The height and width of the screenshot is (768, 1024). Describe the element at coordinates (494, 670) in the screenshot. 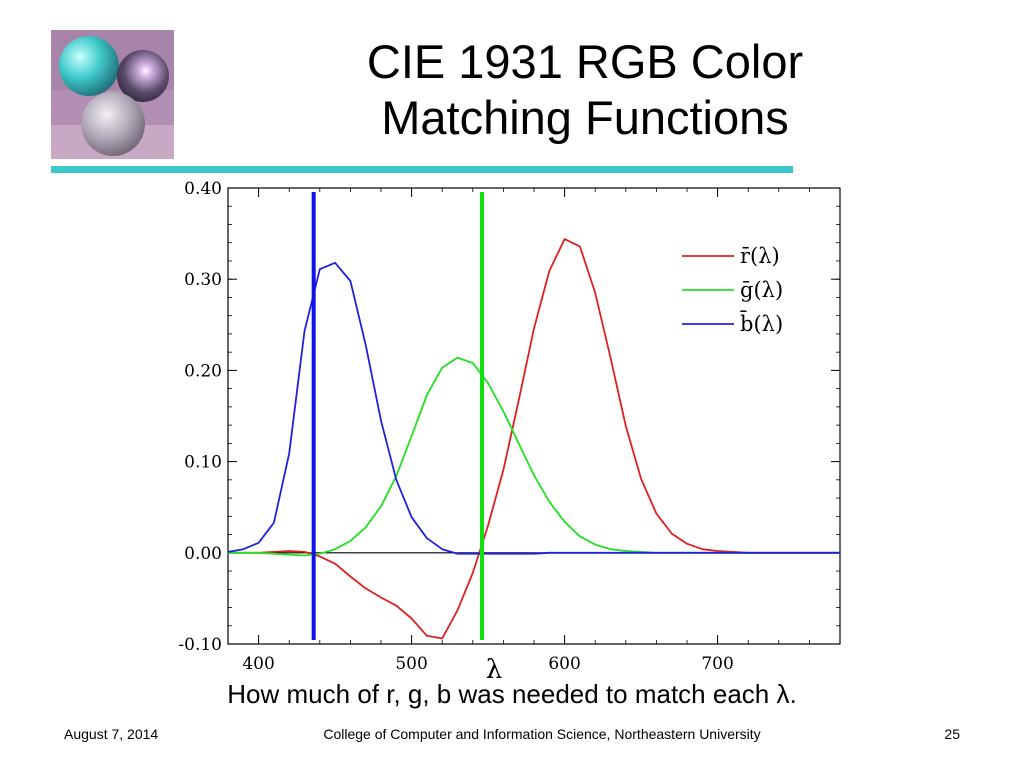

I see `x-axis-label: λ` at that location.